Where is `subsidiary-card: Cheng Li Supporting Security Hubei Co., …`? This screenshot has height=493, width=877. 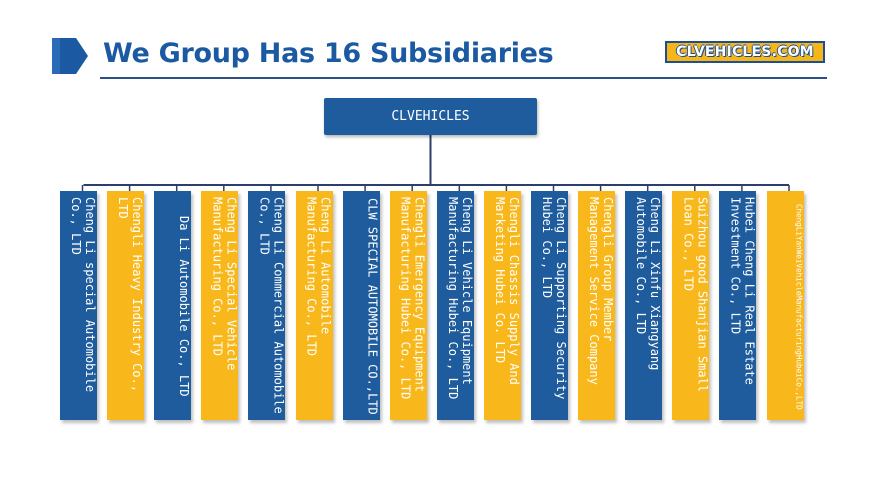
subsidiary-card: Cheng Li Supporting Security Hubei Co., … is located at coordinates (549, 305).